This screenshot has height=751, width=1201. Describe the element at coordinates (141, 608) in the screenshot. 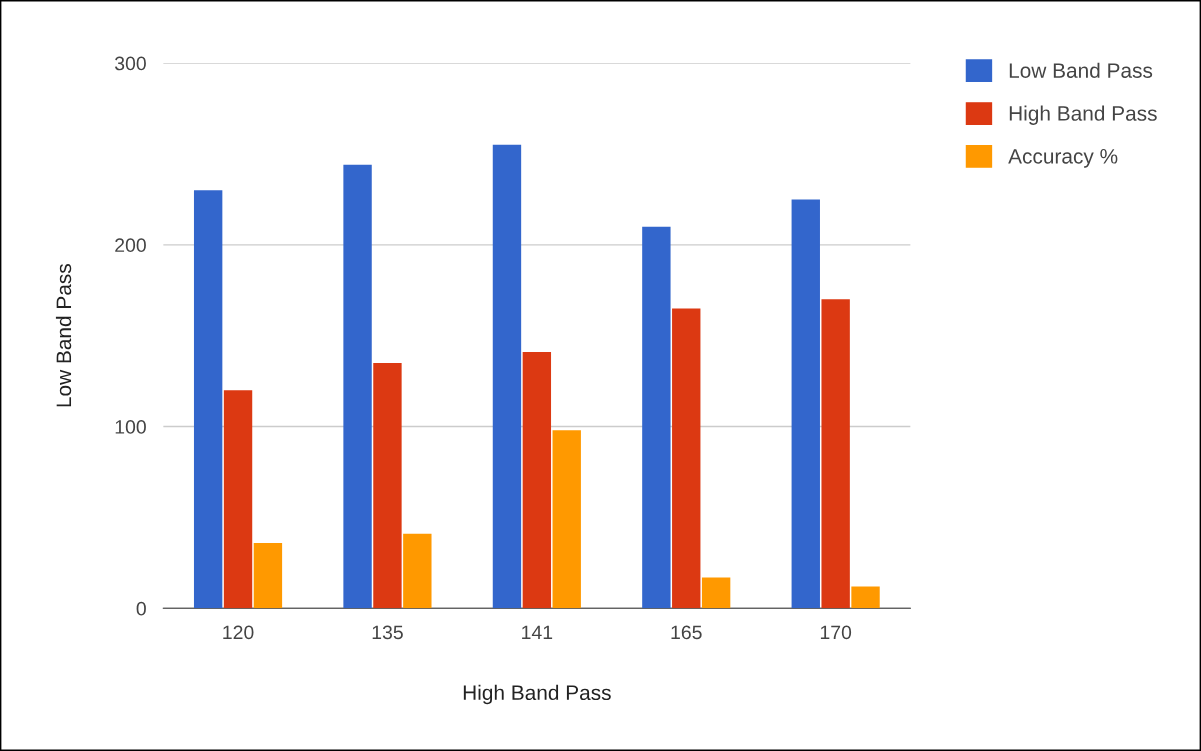

I see `y-tick-label: 0` at that location.